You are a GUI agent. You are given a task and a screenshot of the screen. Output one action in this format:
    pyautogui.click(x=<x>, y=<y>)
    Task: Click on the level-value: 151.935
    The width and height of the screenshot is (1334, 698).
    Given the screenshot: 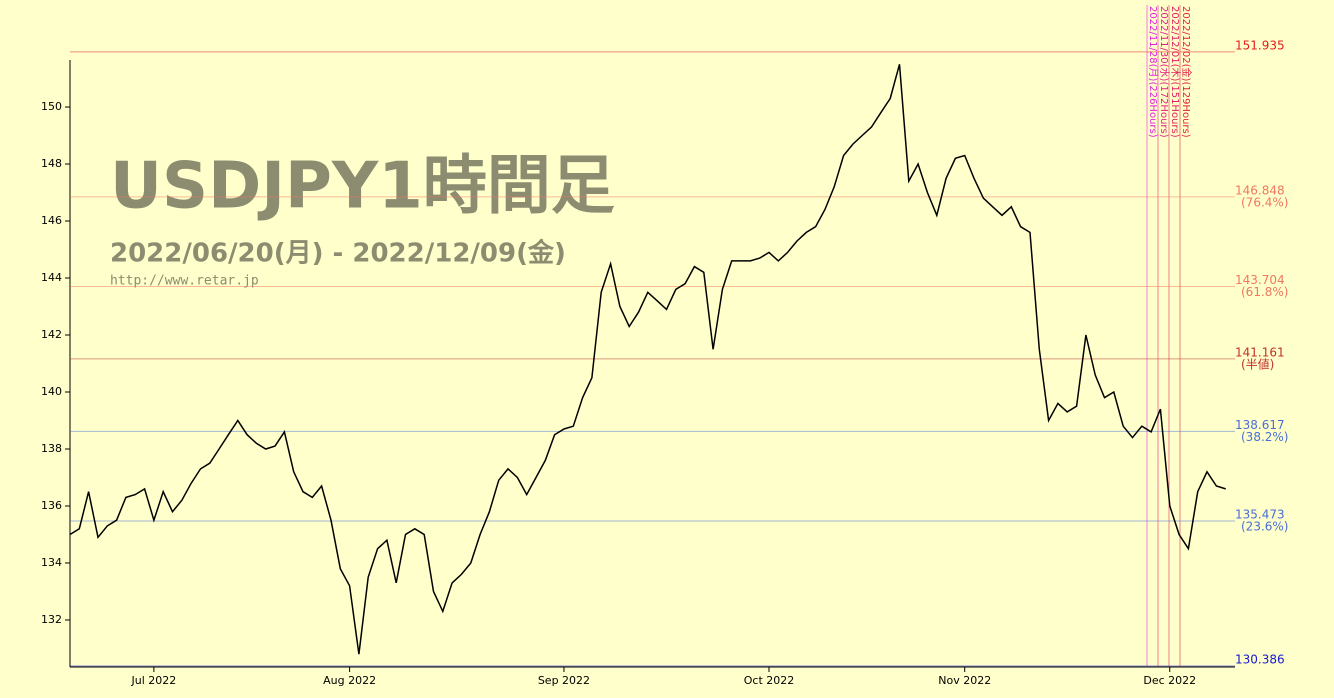 What is the action you would take?
    pyautogui.click(x=1260, y=45)
    